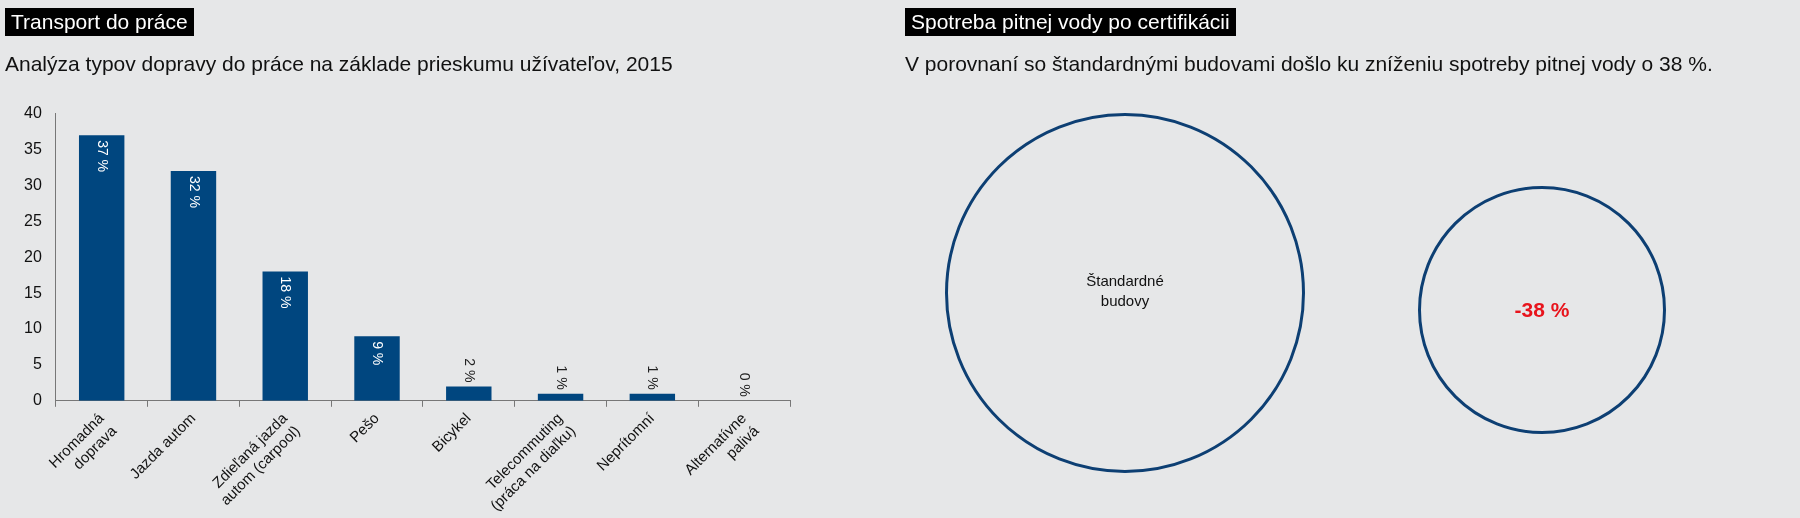 Image resolution: width=1800 pixels, height=518 pixels. Describe the element at coordinates (102, 156) in the screenshot. I see `data-label: 37 %` at that location.